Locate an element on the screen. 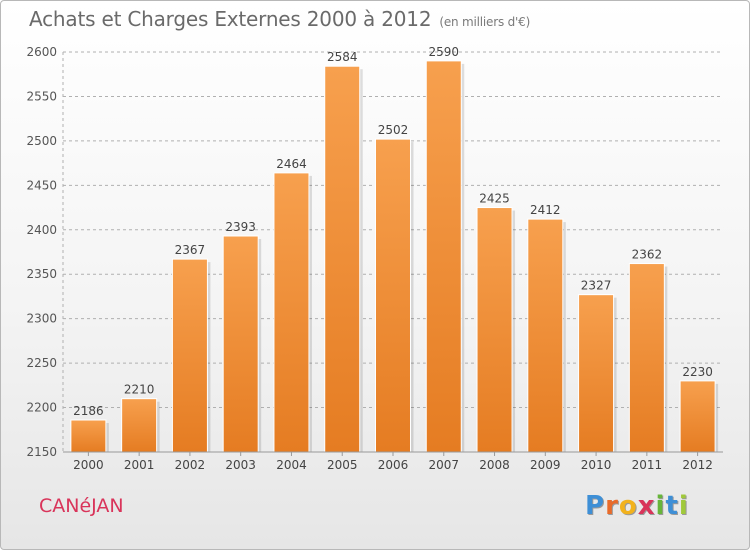  logo-letter: P is located at coordinates (595, 506).